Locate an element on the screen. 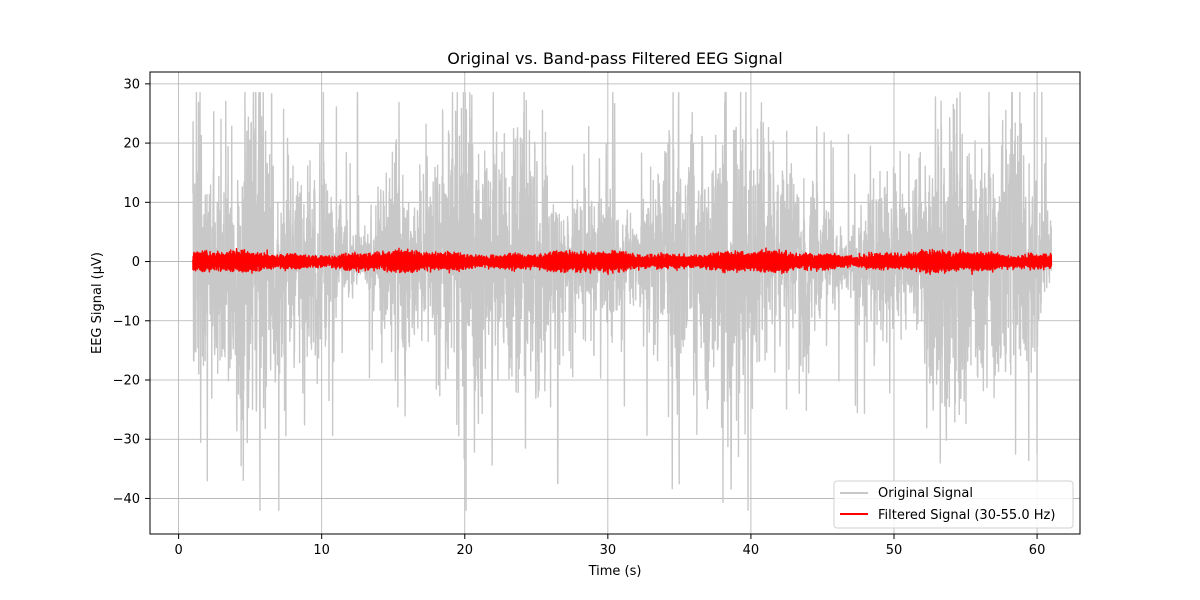  x-tick-label: 60 is located at coordinates (1037, 550).